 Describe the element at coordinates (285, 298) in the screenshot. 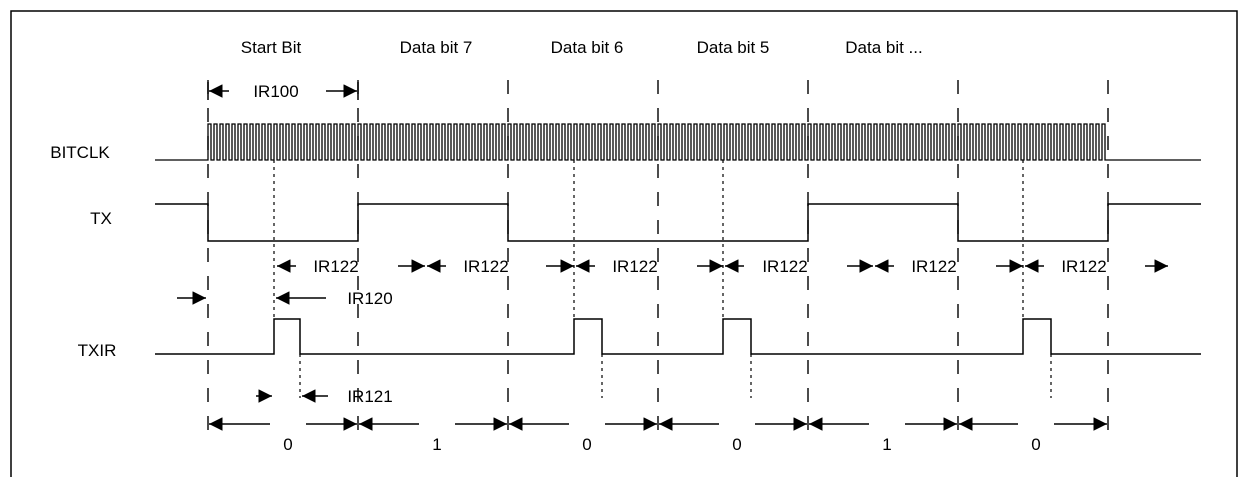

I see `ir120-timing: IR120` at that location.